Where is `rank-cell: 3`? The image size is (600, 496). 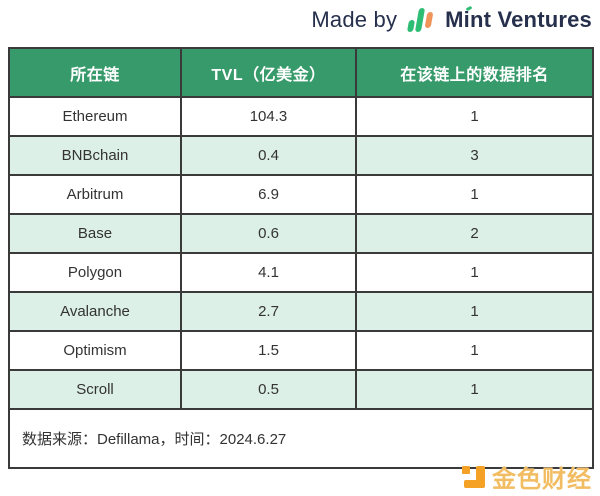
rank-cell: 3 is located at coordinates (474, 155).